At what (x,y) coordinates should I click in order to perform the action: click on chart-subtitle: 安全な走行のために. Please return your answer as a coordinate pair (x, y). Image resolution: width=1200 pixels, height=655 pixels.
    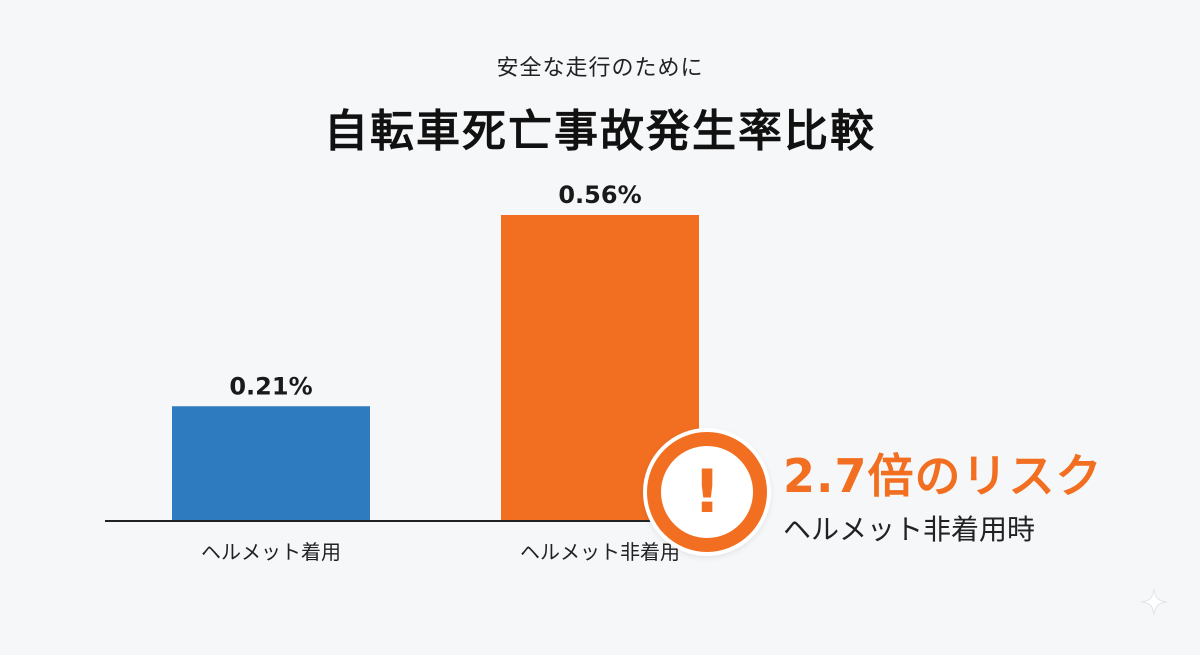
    Looking at the image, I should click on (600, 68).